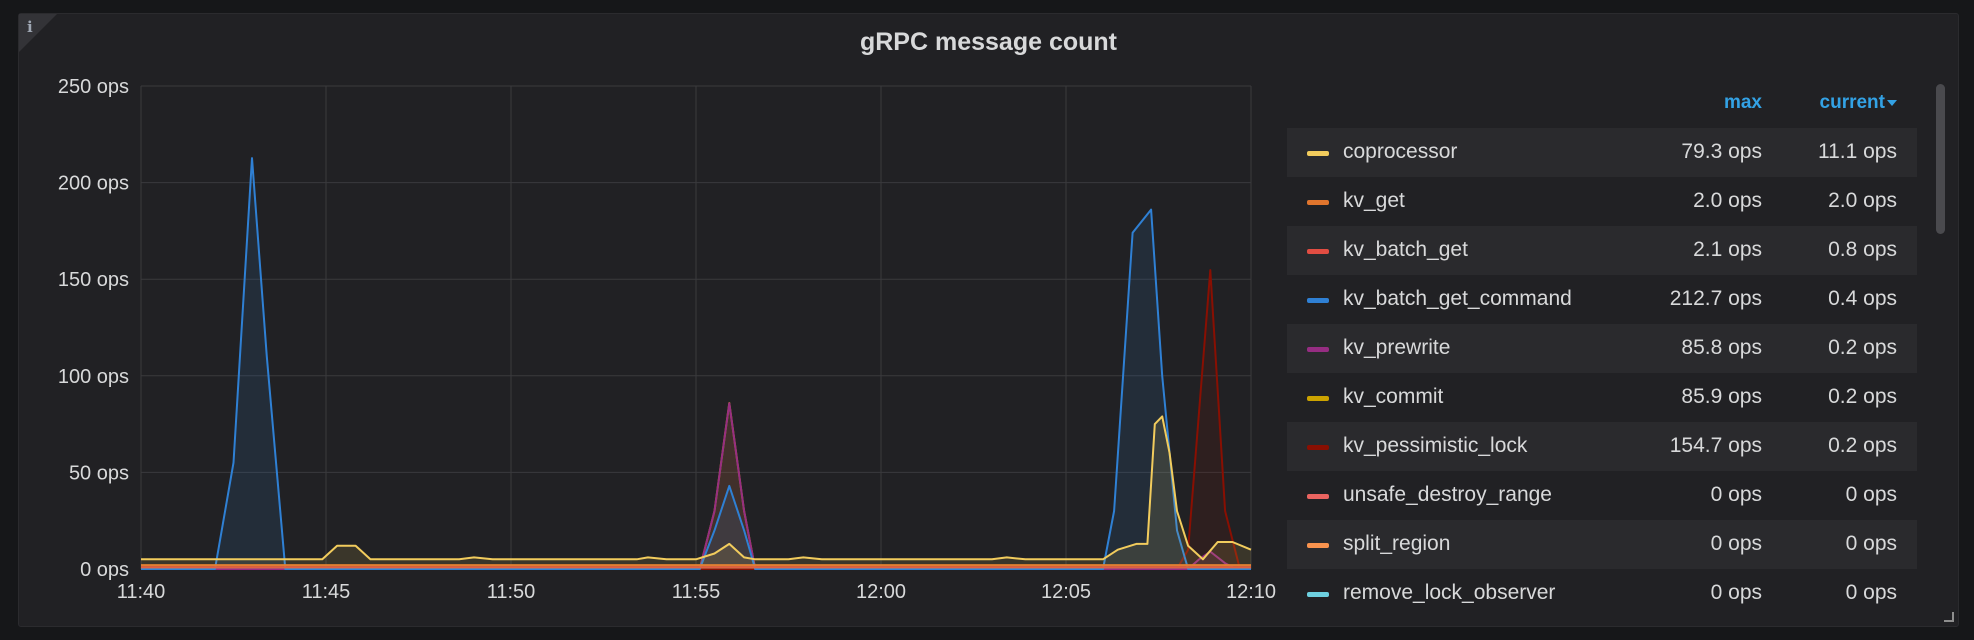 Image resolution: width=1974 pixels, height=640 pixels. Describe the element at coordinates (1374, 200) in the screenshot. I see `legend-series-name: kv_get` at that location.